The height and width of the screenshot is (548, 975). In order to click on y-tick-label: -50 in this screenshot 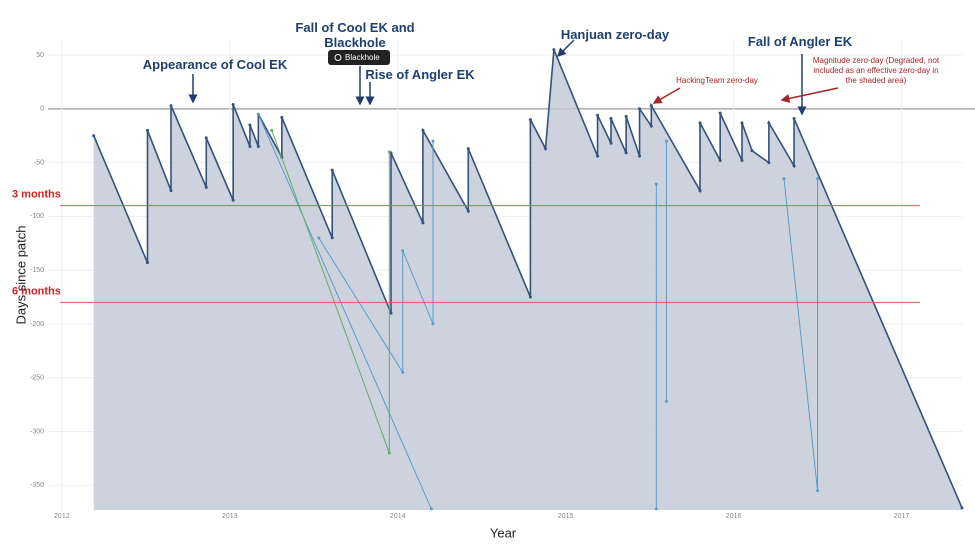, I will do `click(39, 162)`.